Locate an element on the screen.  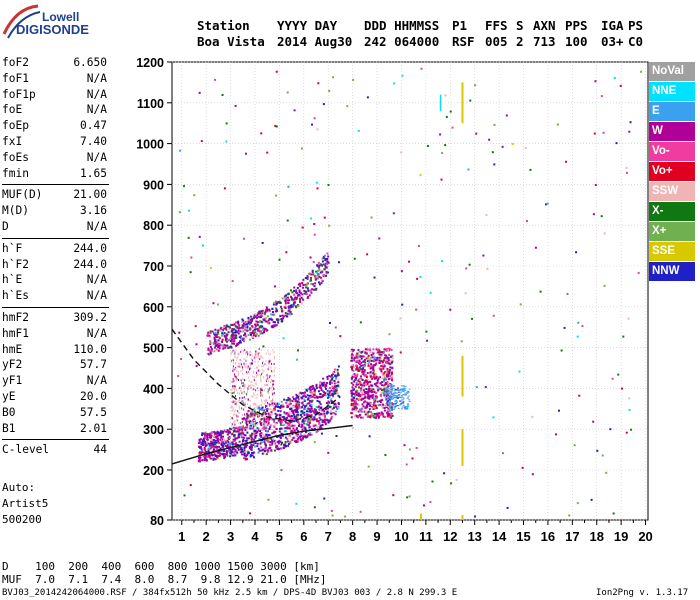
header-value: 005 is located at coordinates (496, 41).